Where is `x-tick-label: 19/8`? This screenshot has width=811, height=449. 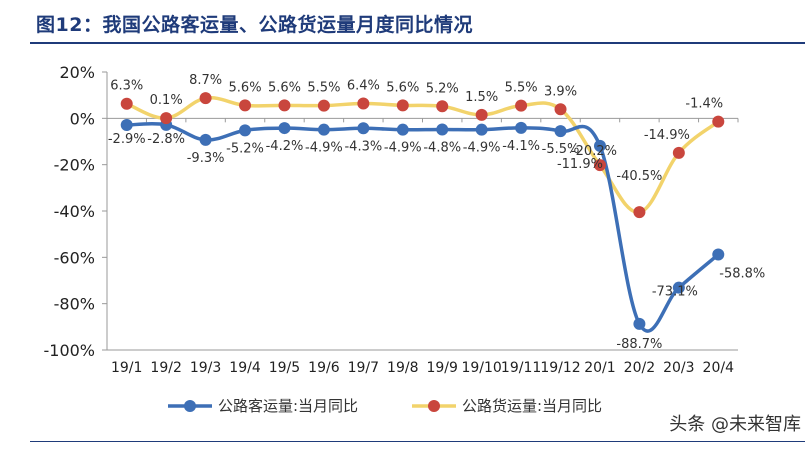
x-tick-label: 19/8 is located at coordinates (402, 368).